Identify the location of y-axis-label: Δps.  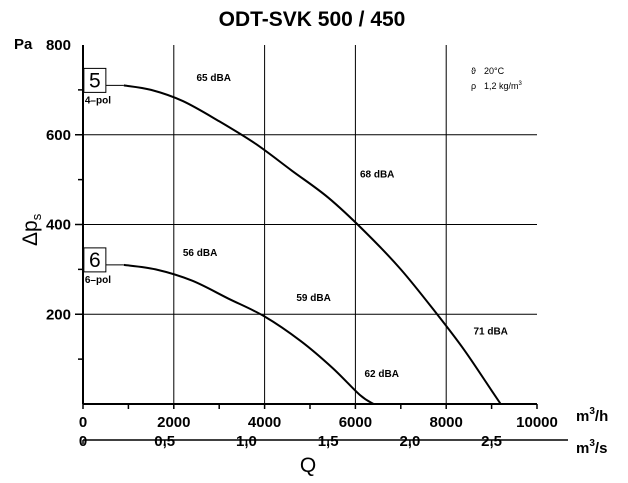
(31, 229).